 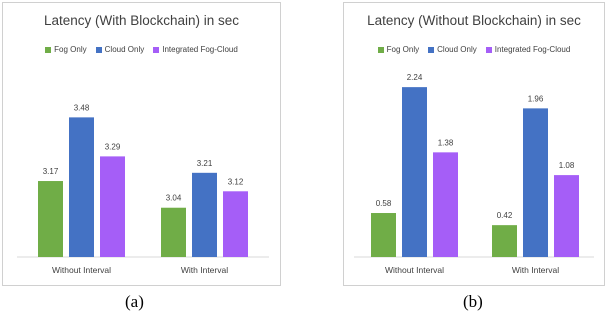 I want to click on data-label: 3.48, so click(x=82, y=107).